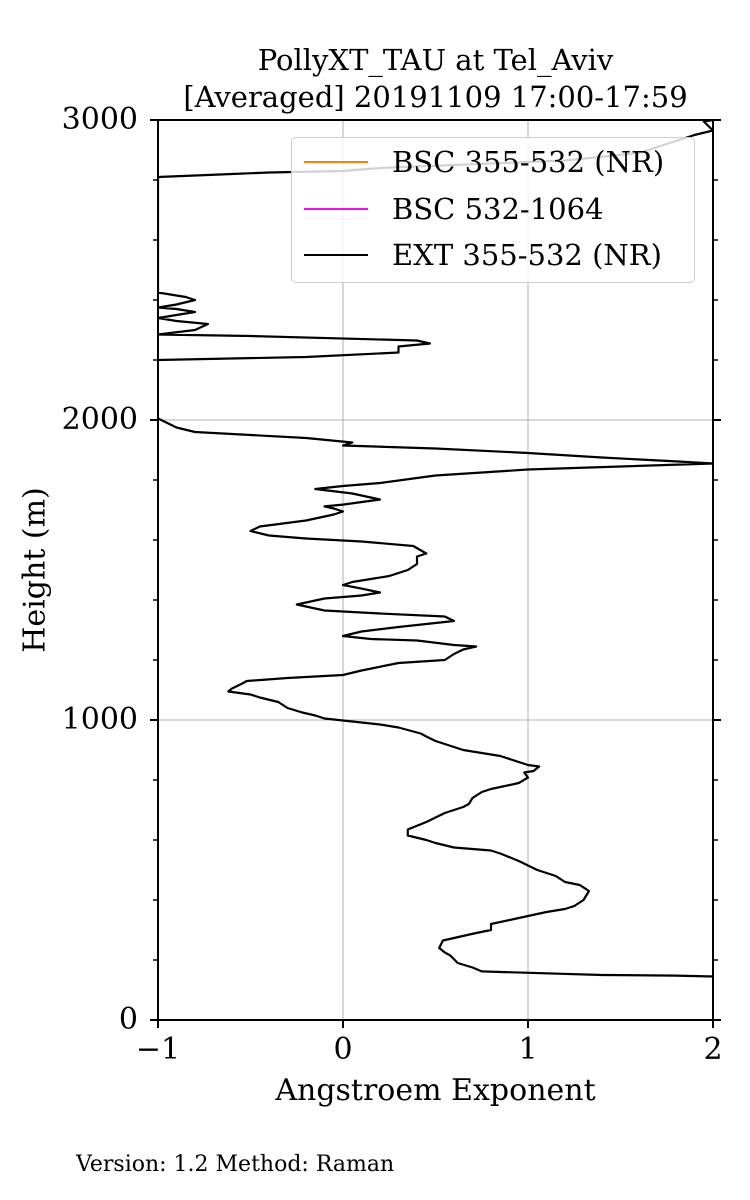 This screenshot has height=1200, width=750. I want to click on y-tick-label: 3000, so click(99, 119).